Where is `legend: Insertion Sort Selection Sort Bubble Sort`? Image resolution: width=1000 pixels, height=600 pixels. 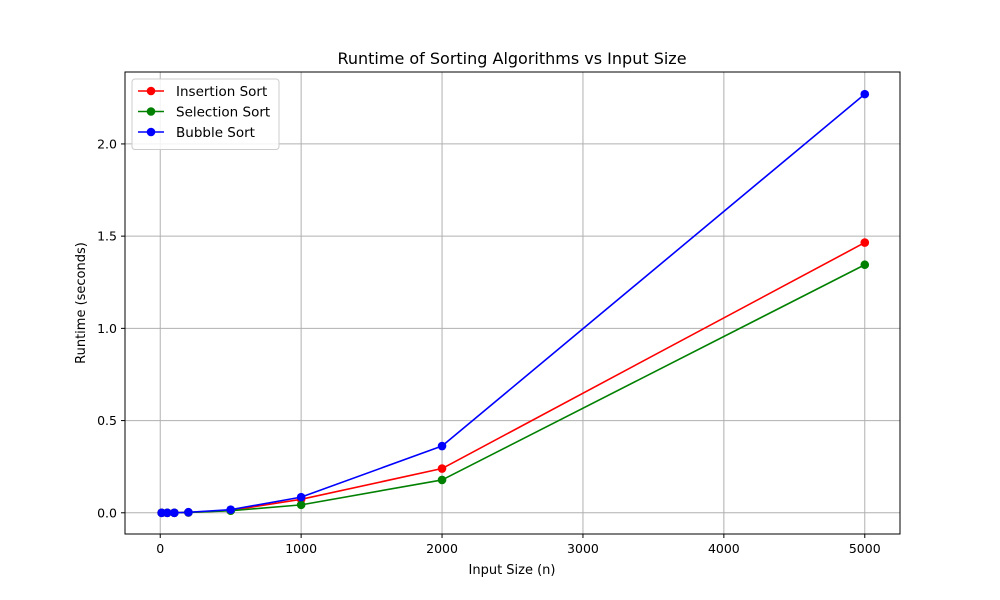
legend: Insertion Sort Selection Sort Bubble Sort is located at coordinates (205, 114).